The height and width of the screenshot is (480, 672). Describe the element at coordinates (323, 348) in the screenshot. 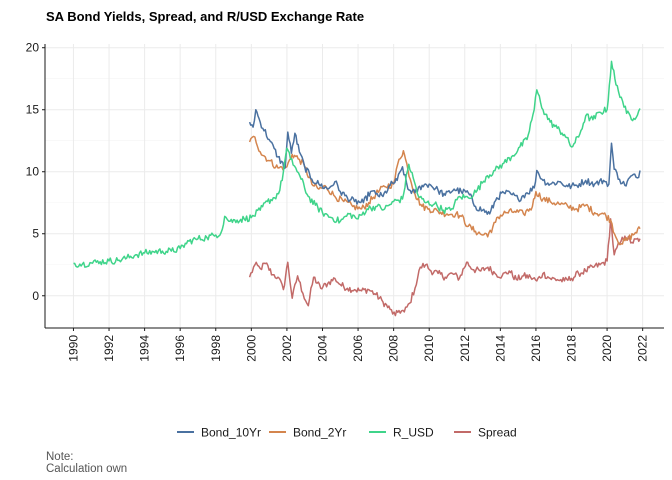

I see `x-tick-label: 2004` at that location.